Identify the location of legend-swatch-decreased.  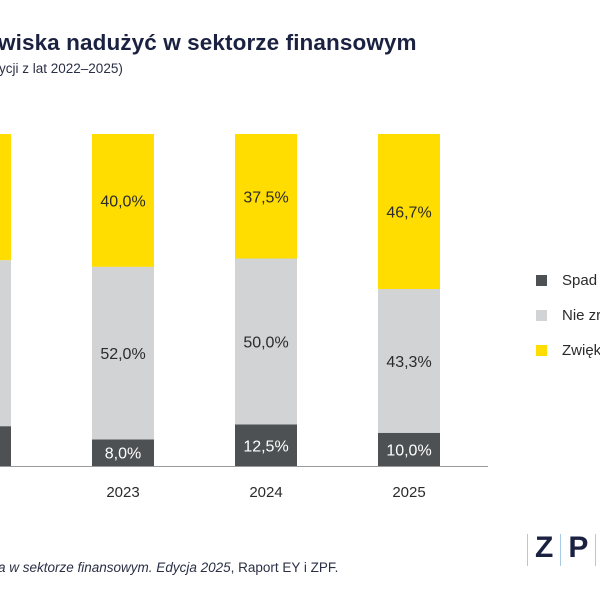
(541, 280).